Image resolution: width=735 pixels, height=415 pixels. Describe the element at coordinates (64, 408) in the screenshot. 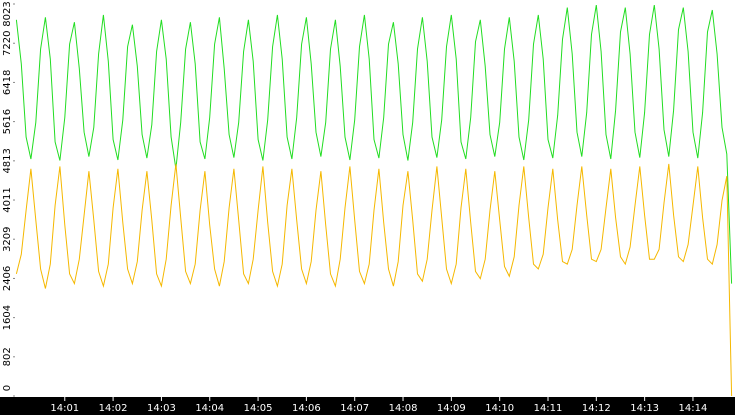

I see `x-tick-label: 14:01` at that location.